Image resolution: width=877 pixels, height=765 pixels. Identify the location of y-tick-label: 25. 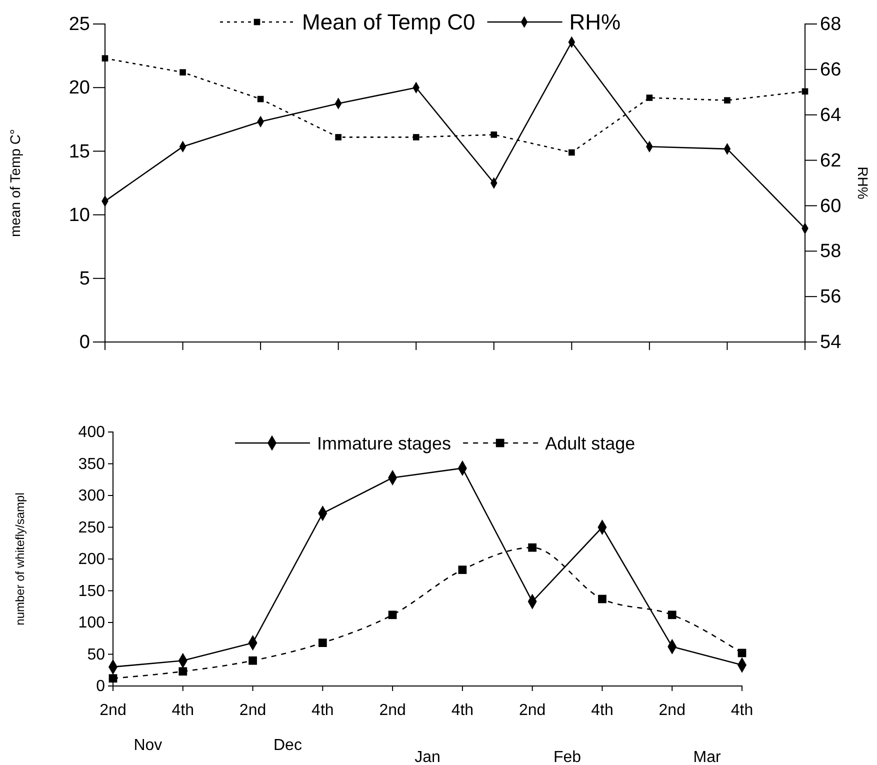
(79, 25).